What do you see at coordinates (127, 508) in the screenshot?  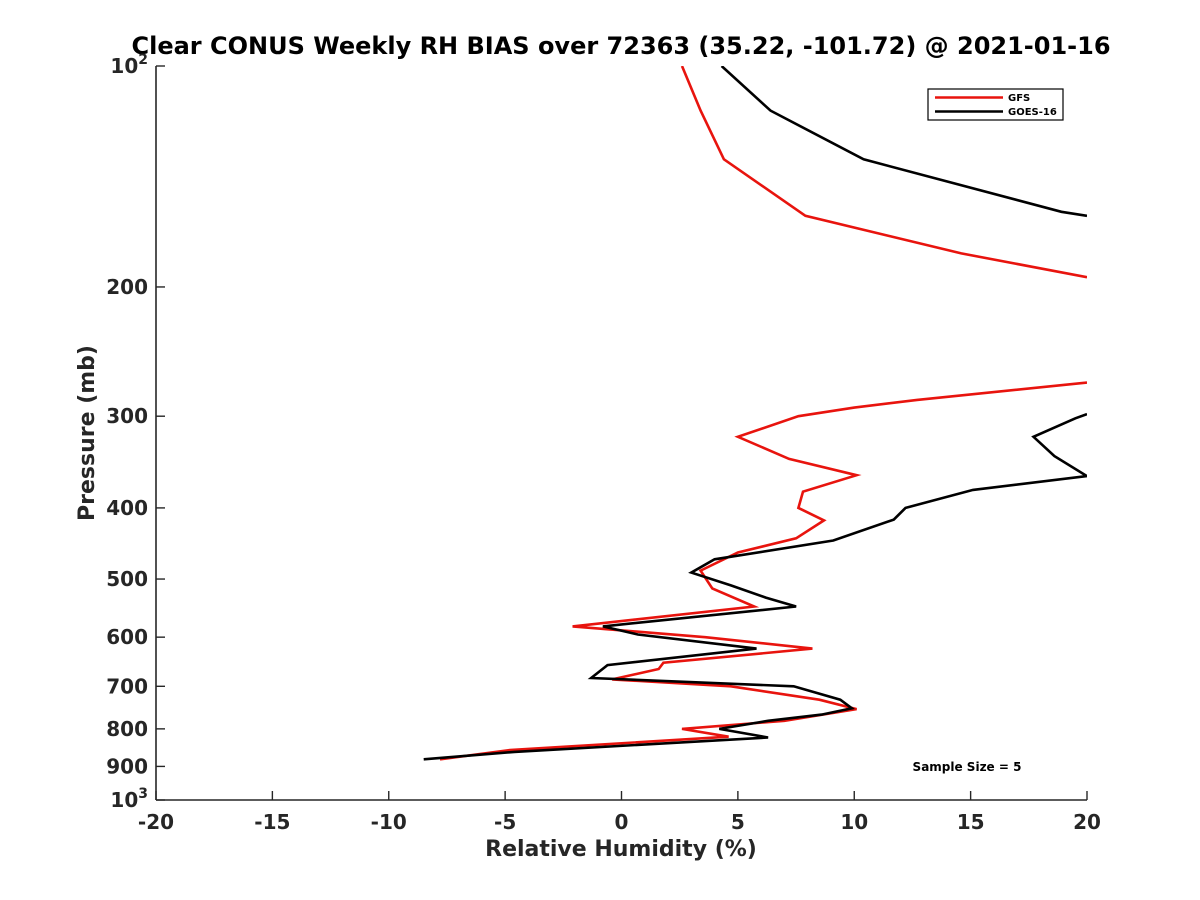 I see `y-tick-label: 400` at bounding box center [127, 508].